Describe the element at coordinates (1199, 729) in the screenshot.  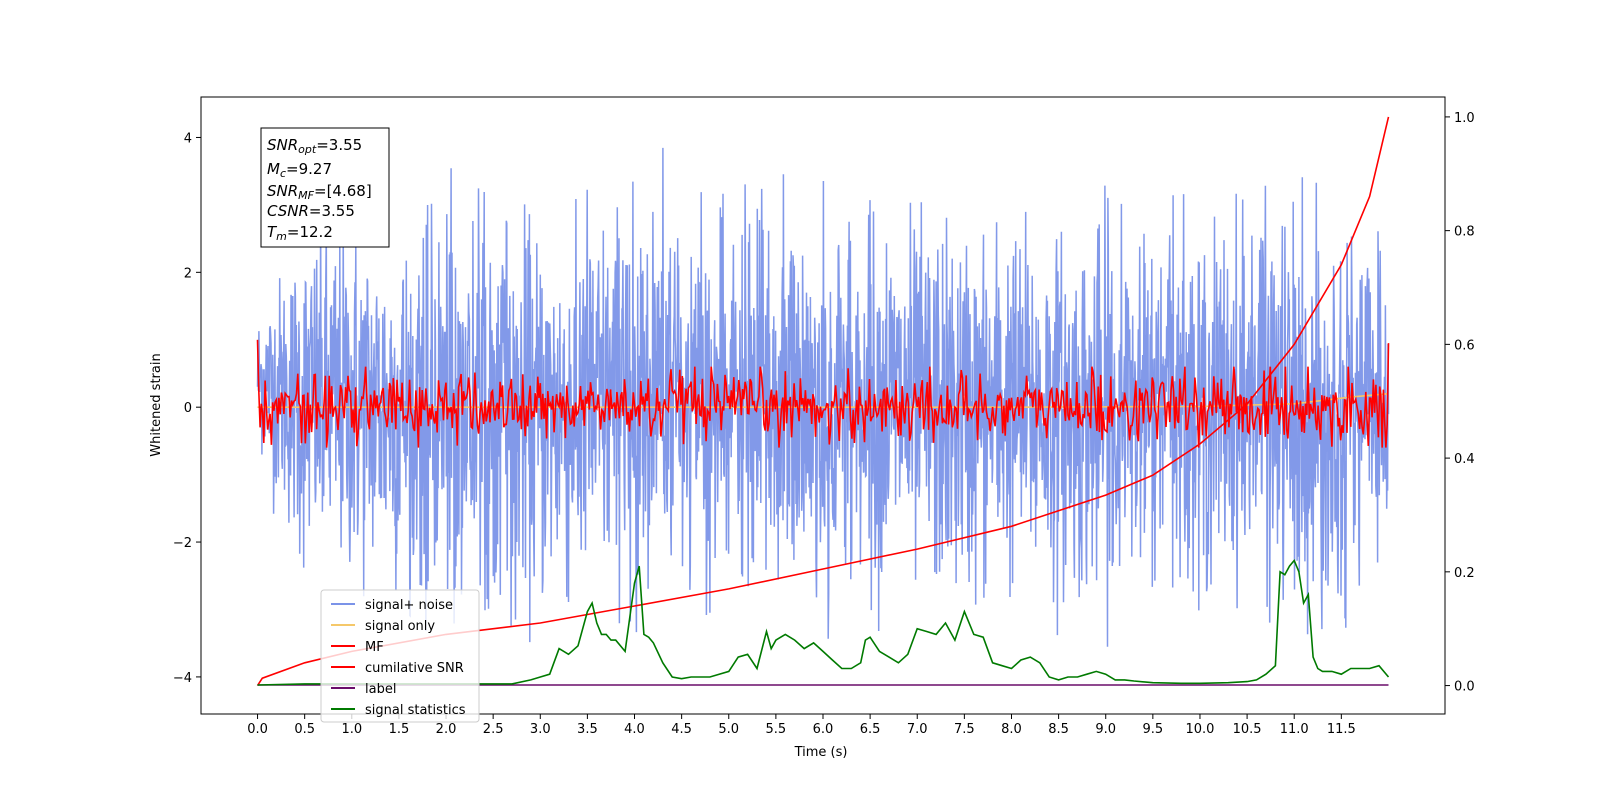
I see `x-tick-label: 10.0` at that location.